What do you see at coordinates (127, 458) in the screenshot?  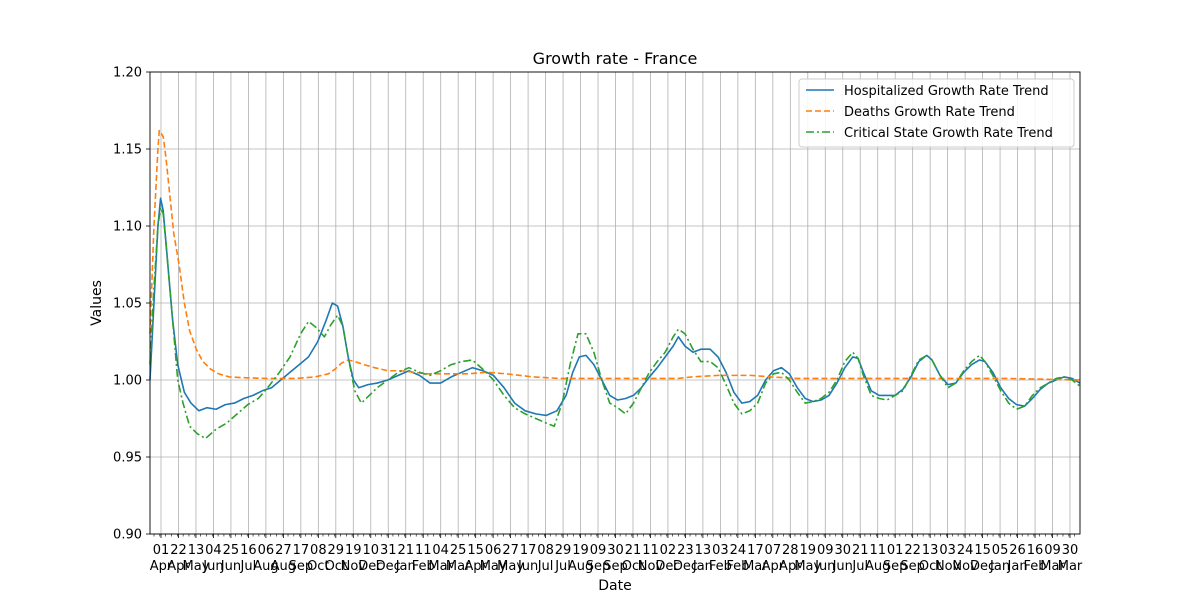 I see `y-tick-label: 0.95` at bounding box center [127, 458].